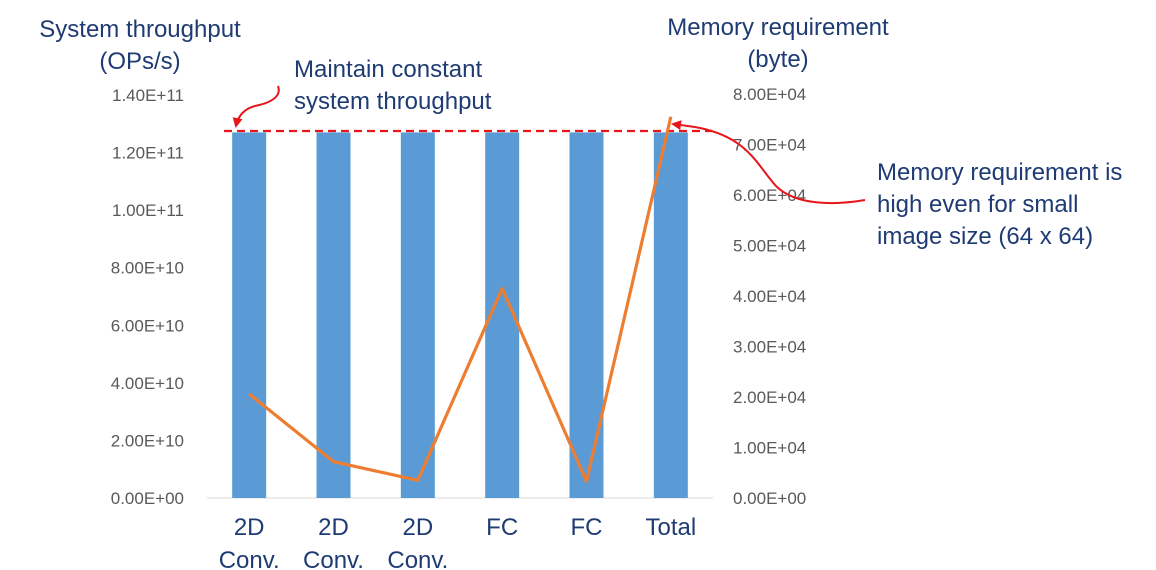 Image resolution: width=1156 pixels, height=570 pixels. What do you see at coordinates (393, 101) in the screenshot?
I see `throughput-annotation-line-2: system throughput` at bounding box center [393, 101].